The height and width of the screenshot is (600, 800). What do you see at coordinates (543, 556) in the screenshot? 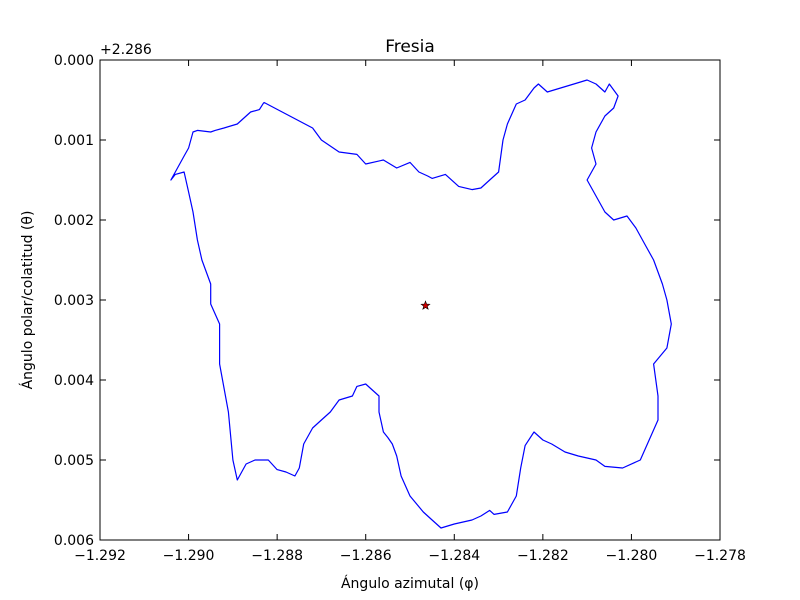
I see `x-tick-label: −1.282` at bounding box center [543, 556].